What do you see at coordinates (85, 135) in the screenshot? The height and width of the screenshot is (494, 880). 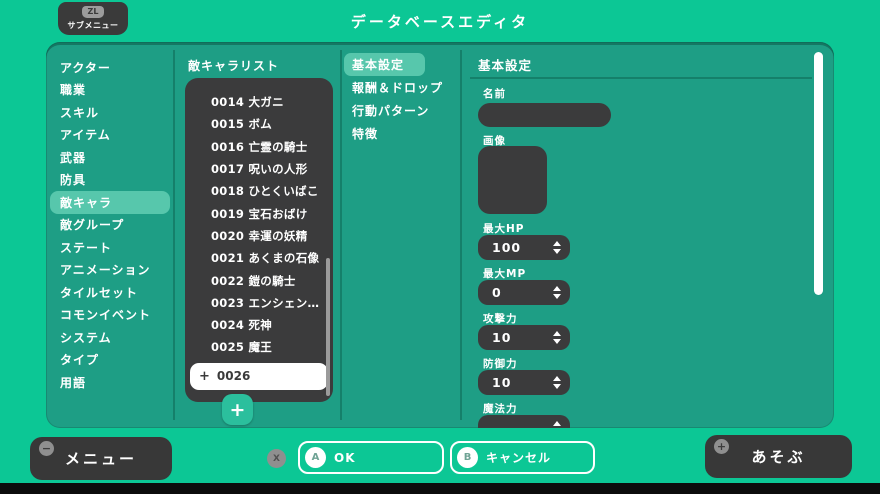 I see `sidebar-item: アイテム` at bounding box center [85, 135].